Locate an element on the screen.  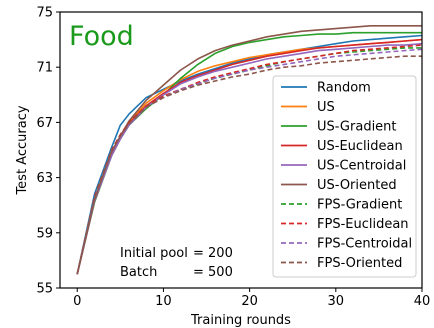
legend-label-us: US is located at coordinates (326, 107).